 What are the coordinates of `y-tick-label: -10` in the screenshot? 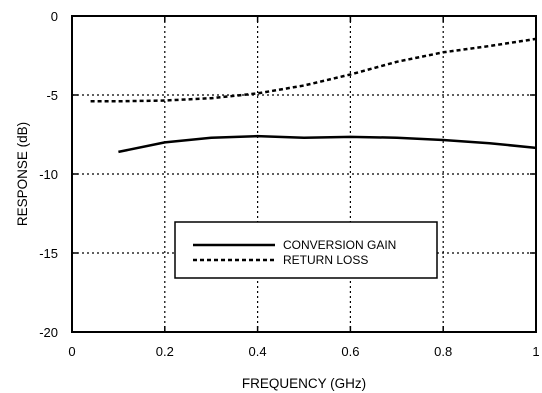 It's located at (48, 174).